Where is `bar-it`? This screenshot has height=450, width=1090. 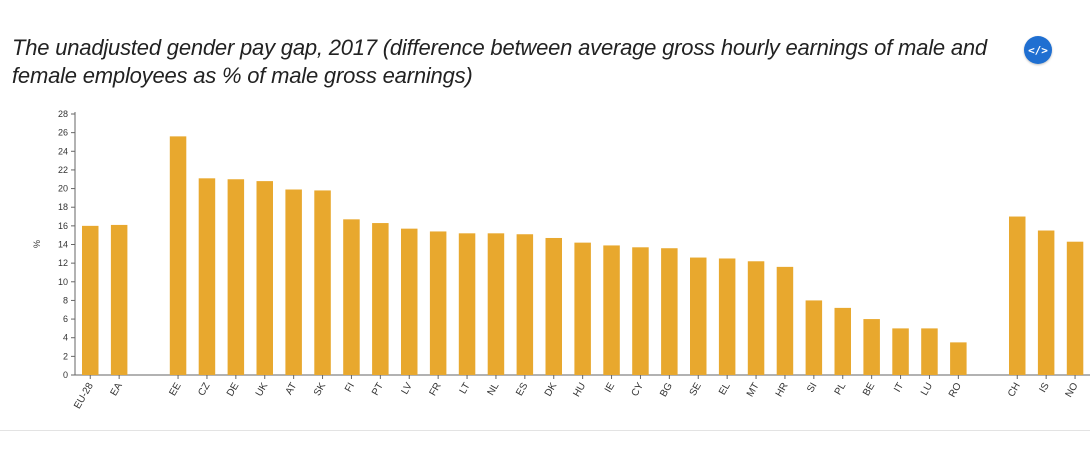
bar-it is located at coordinates (900, 351).